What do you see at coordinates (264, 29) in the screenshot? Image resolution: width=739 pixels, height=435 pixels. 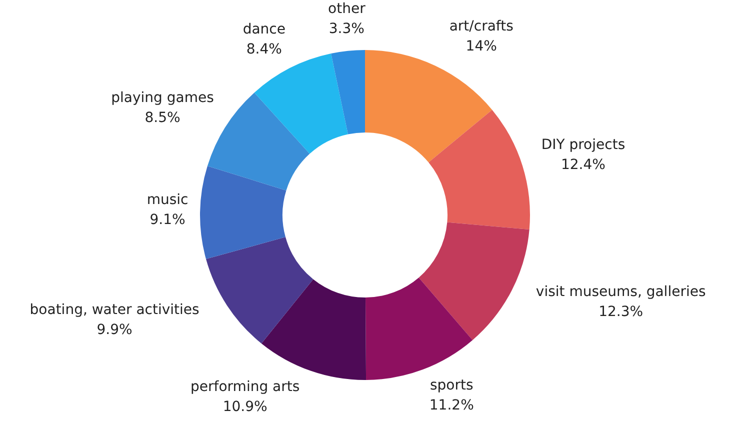 I see `slice-label: dance` at bounding box center [264, 29].